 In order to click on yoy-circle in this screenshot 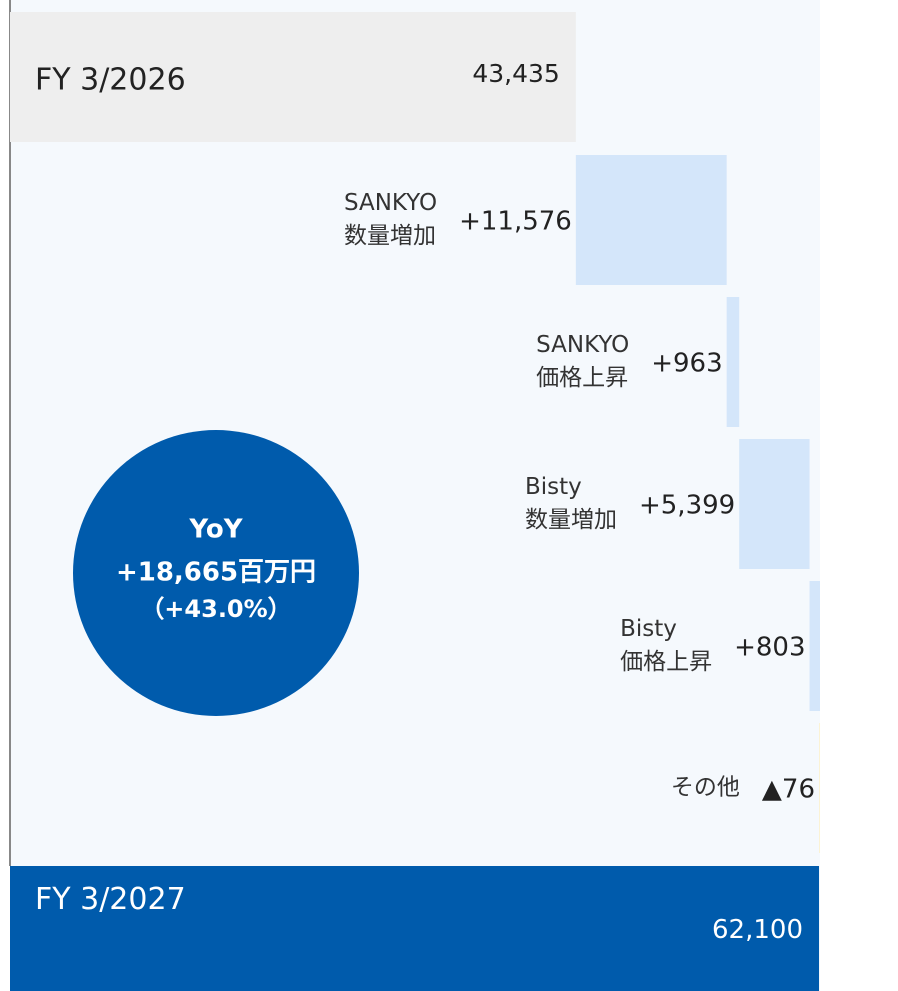, I will do `click(216, 573)`.